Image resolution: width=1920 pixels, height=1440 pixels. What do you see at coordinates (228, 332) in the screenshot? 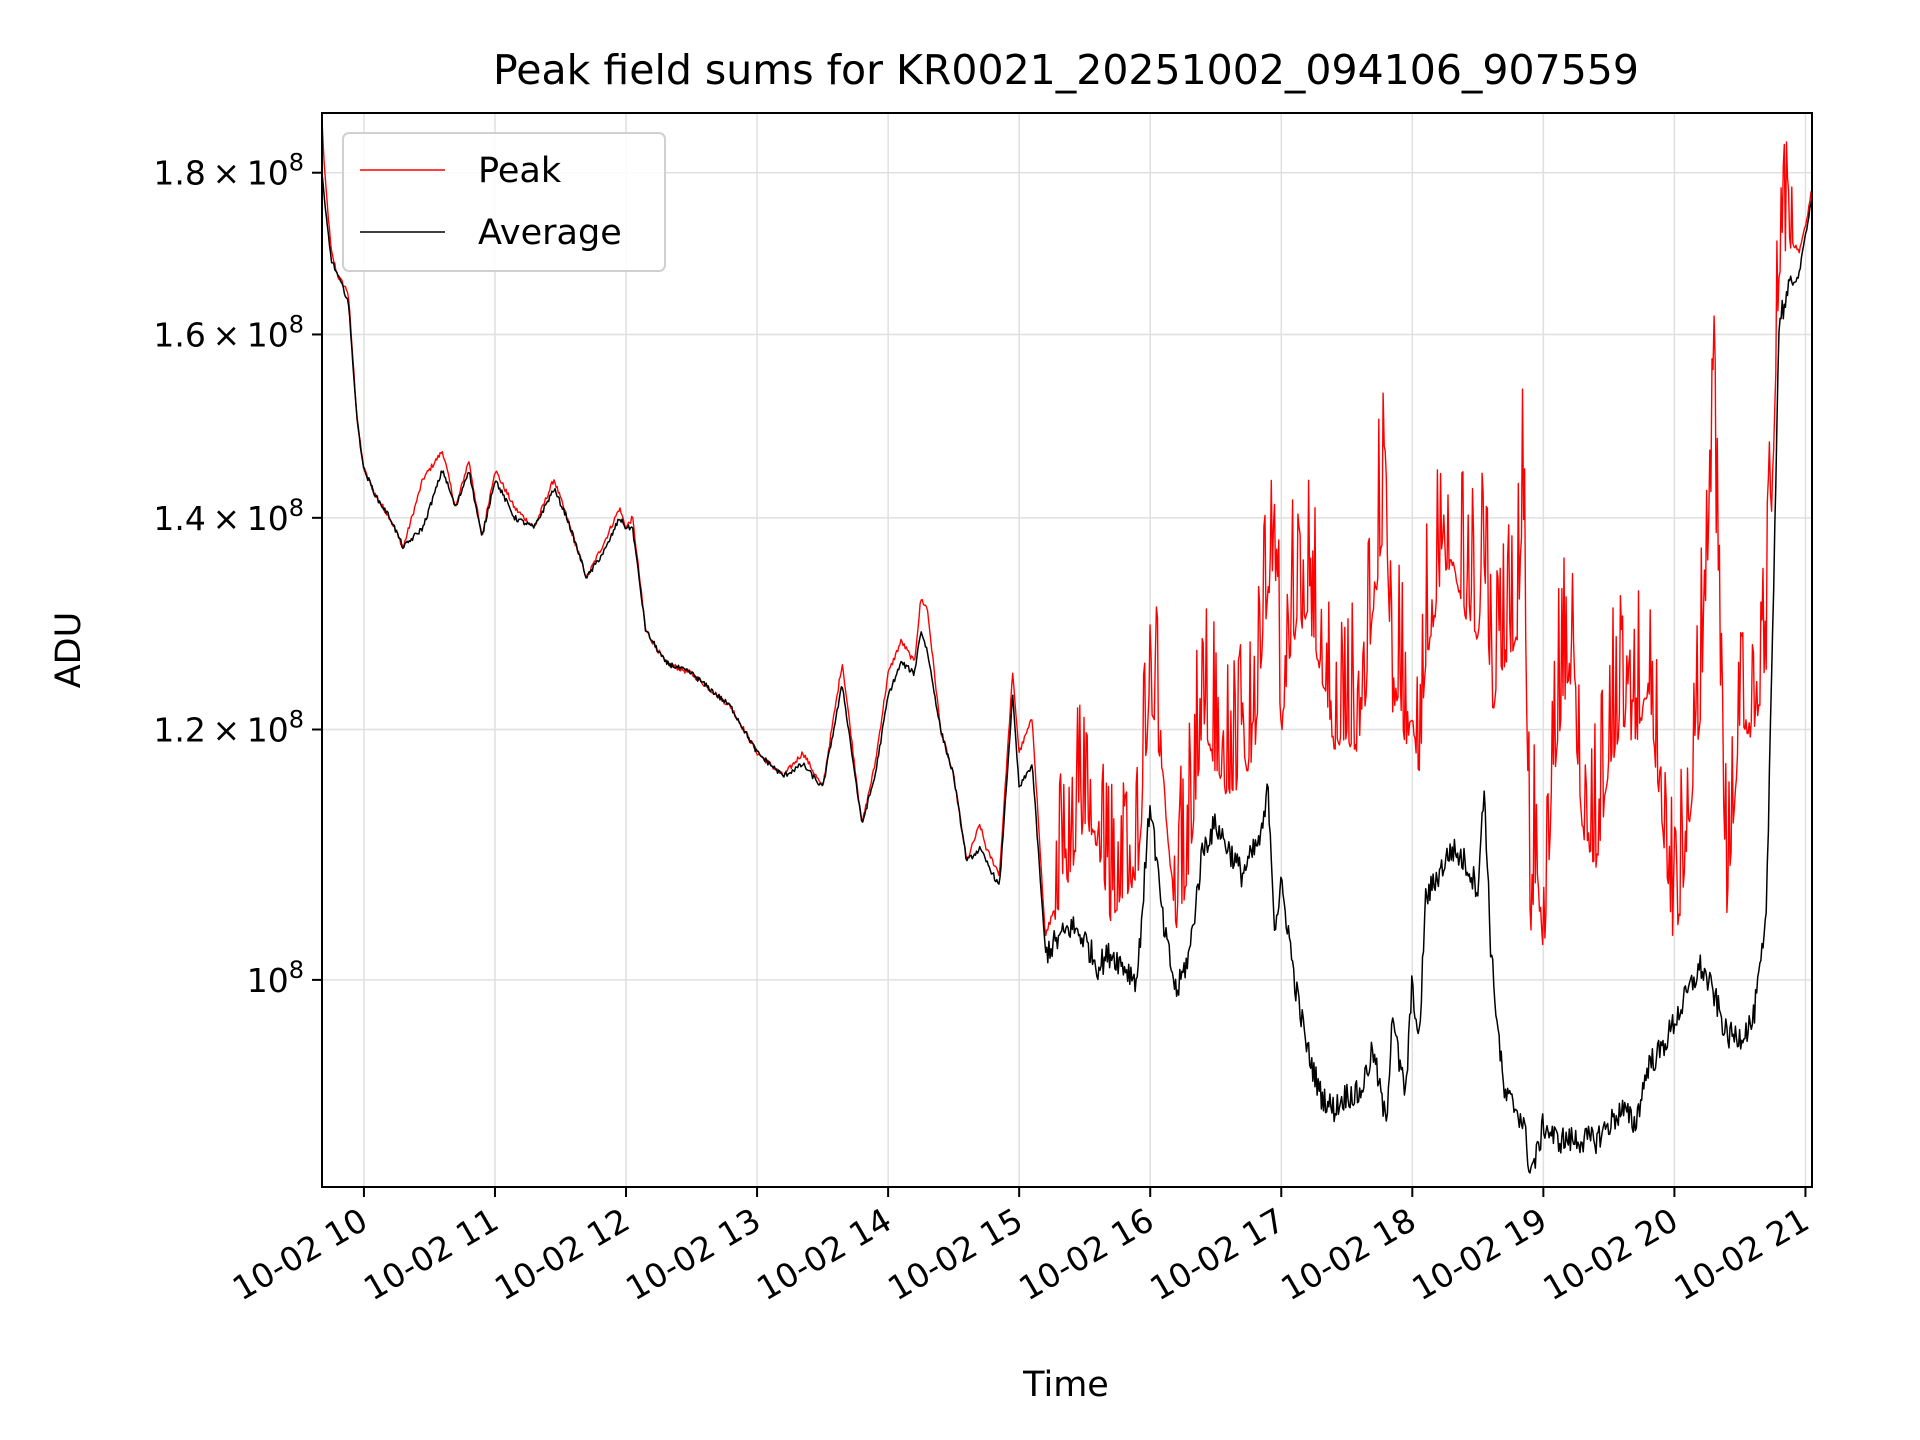
I see `y-tick-label-3: 1.6 × 108` at bounding box center [228, 332].